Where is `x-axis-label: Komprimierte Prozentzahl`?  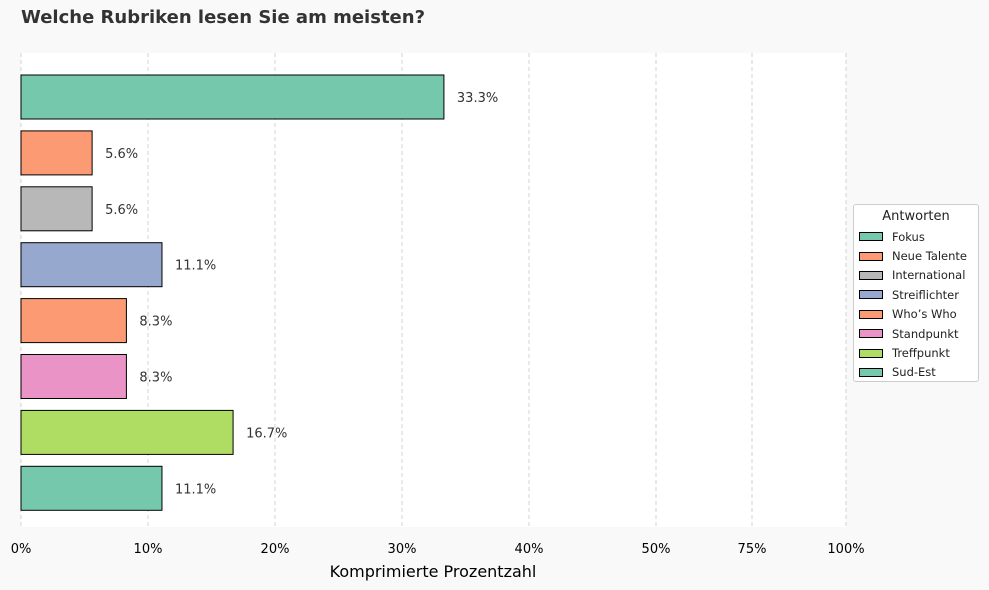
x-axis-label: Komprimierte Prozentzahl is located at coordinates (433, 571).